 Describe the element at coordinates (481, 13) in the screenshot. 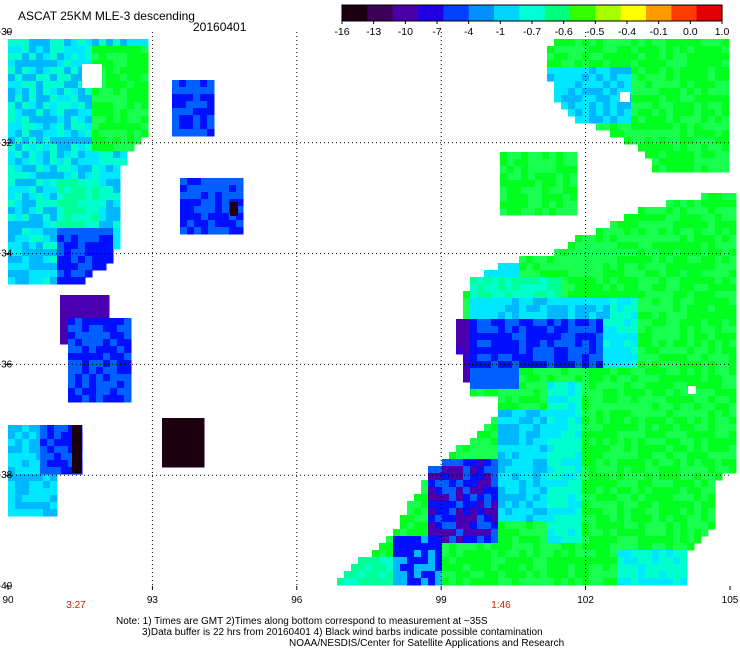

I see `colorbar-segment` at that location.